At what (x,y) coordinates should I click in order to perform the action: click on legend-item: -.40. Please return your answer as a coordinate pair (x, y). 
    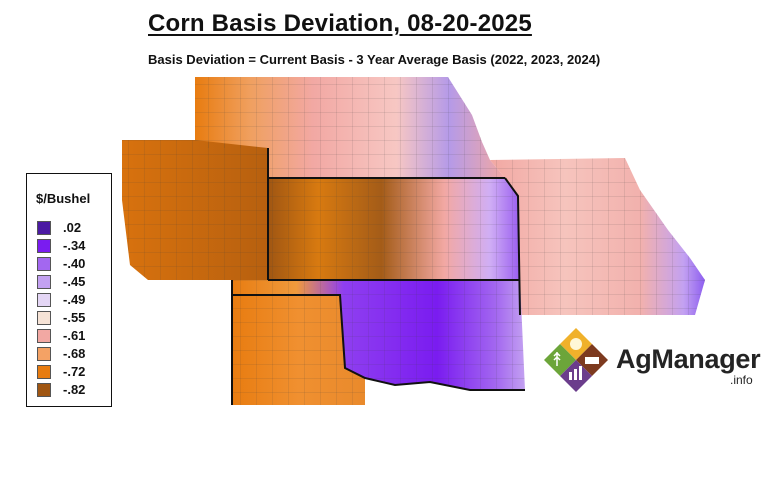
    Looking at the image, I should click on (72, 263).